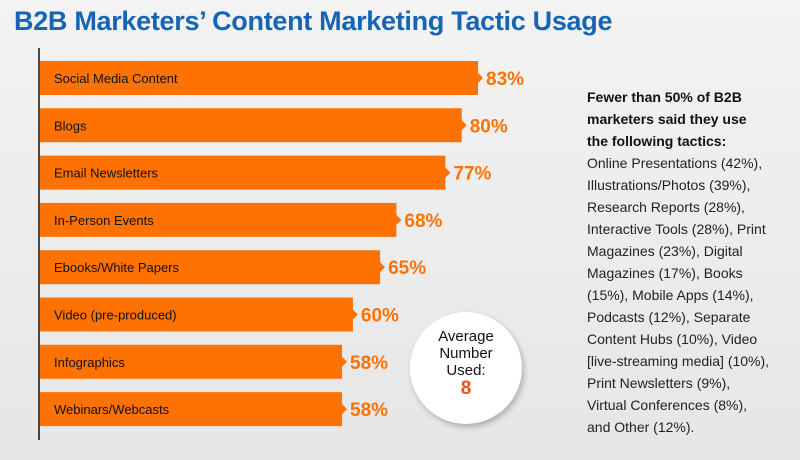  What do you see at coordinates (665, 251) in the screenshot?
I see `note-line: Magazines (23%), Digital` at bounding box center [665, 251].